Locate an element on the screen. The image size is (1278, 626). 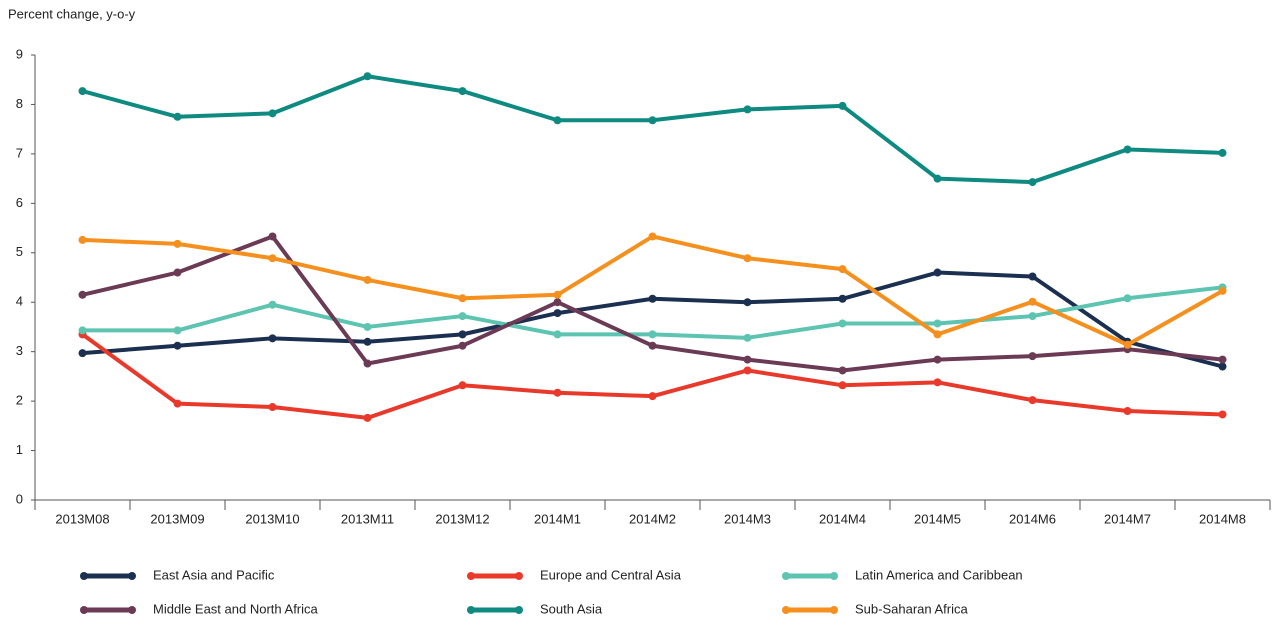
y-tick-label: 5 is located at coordinates (19, 251).